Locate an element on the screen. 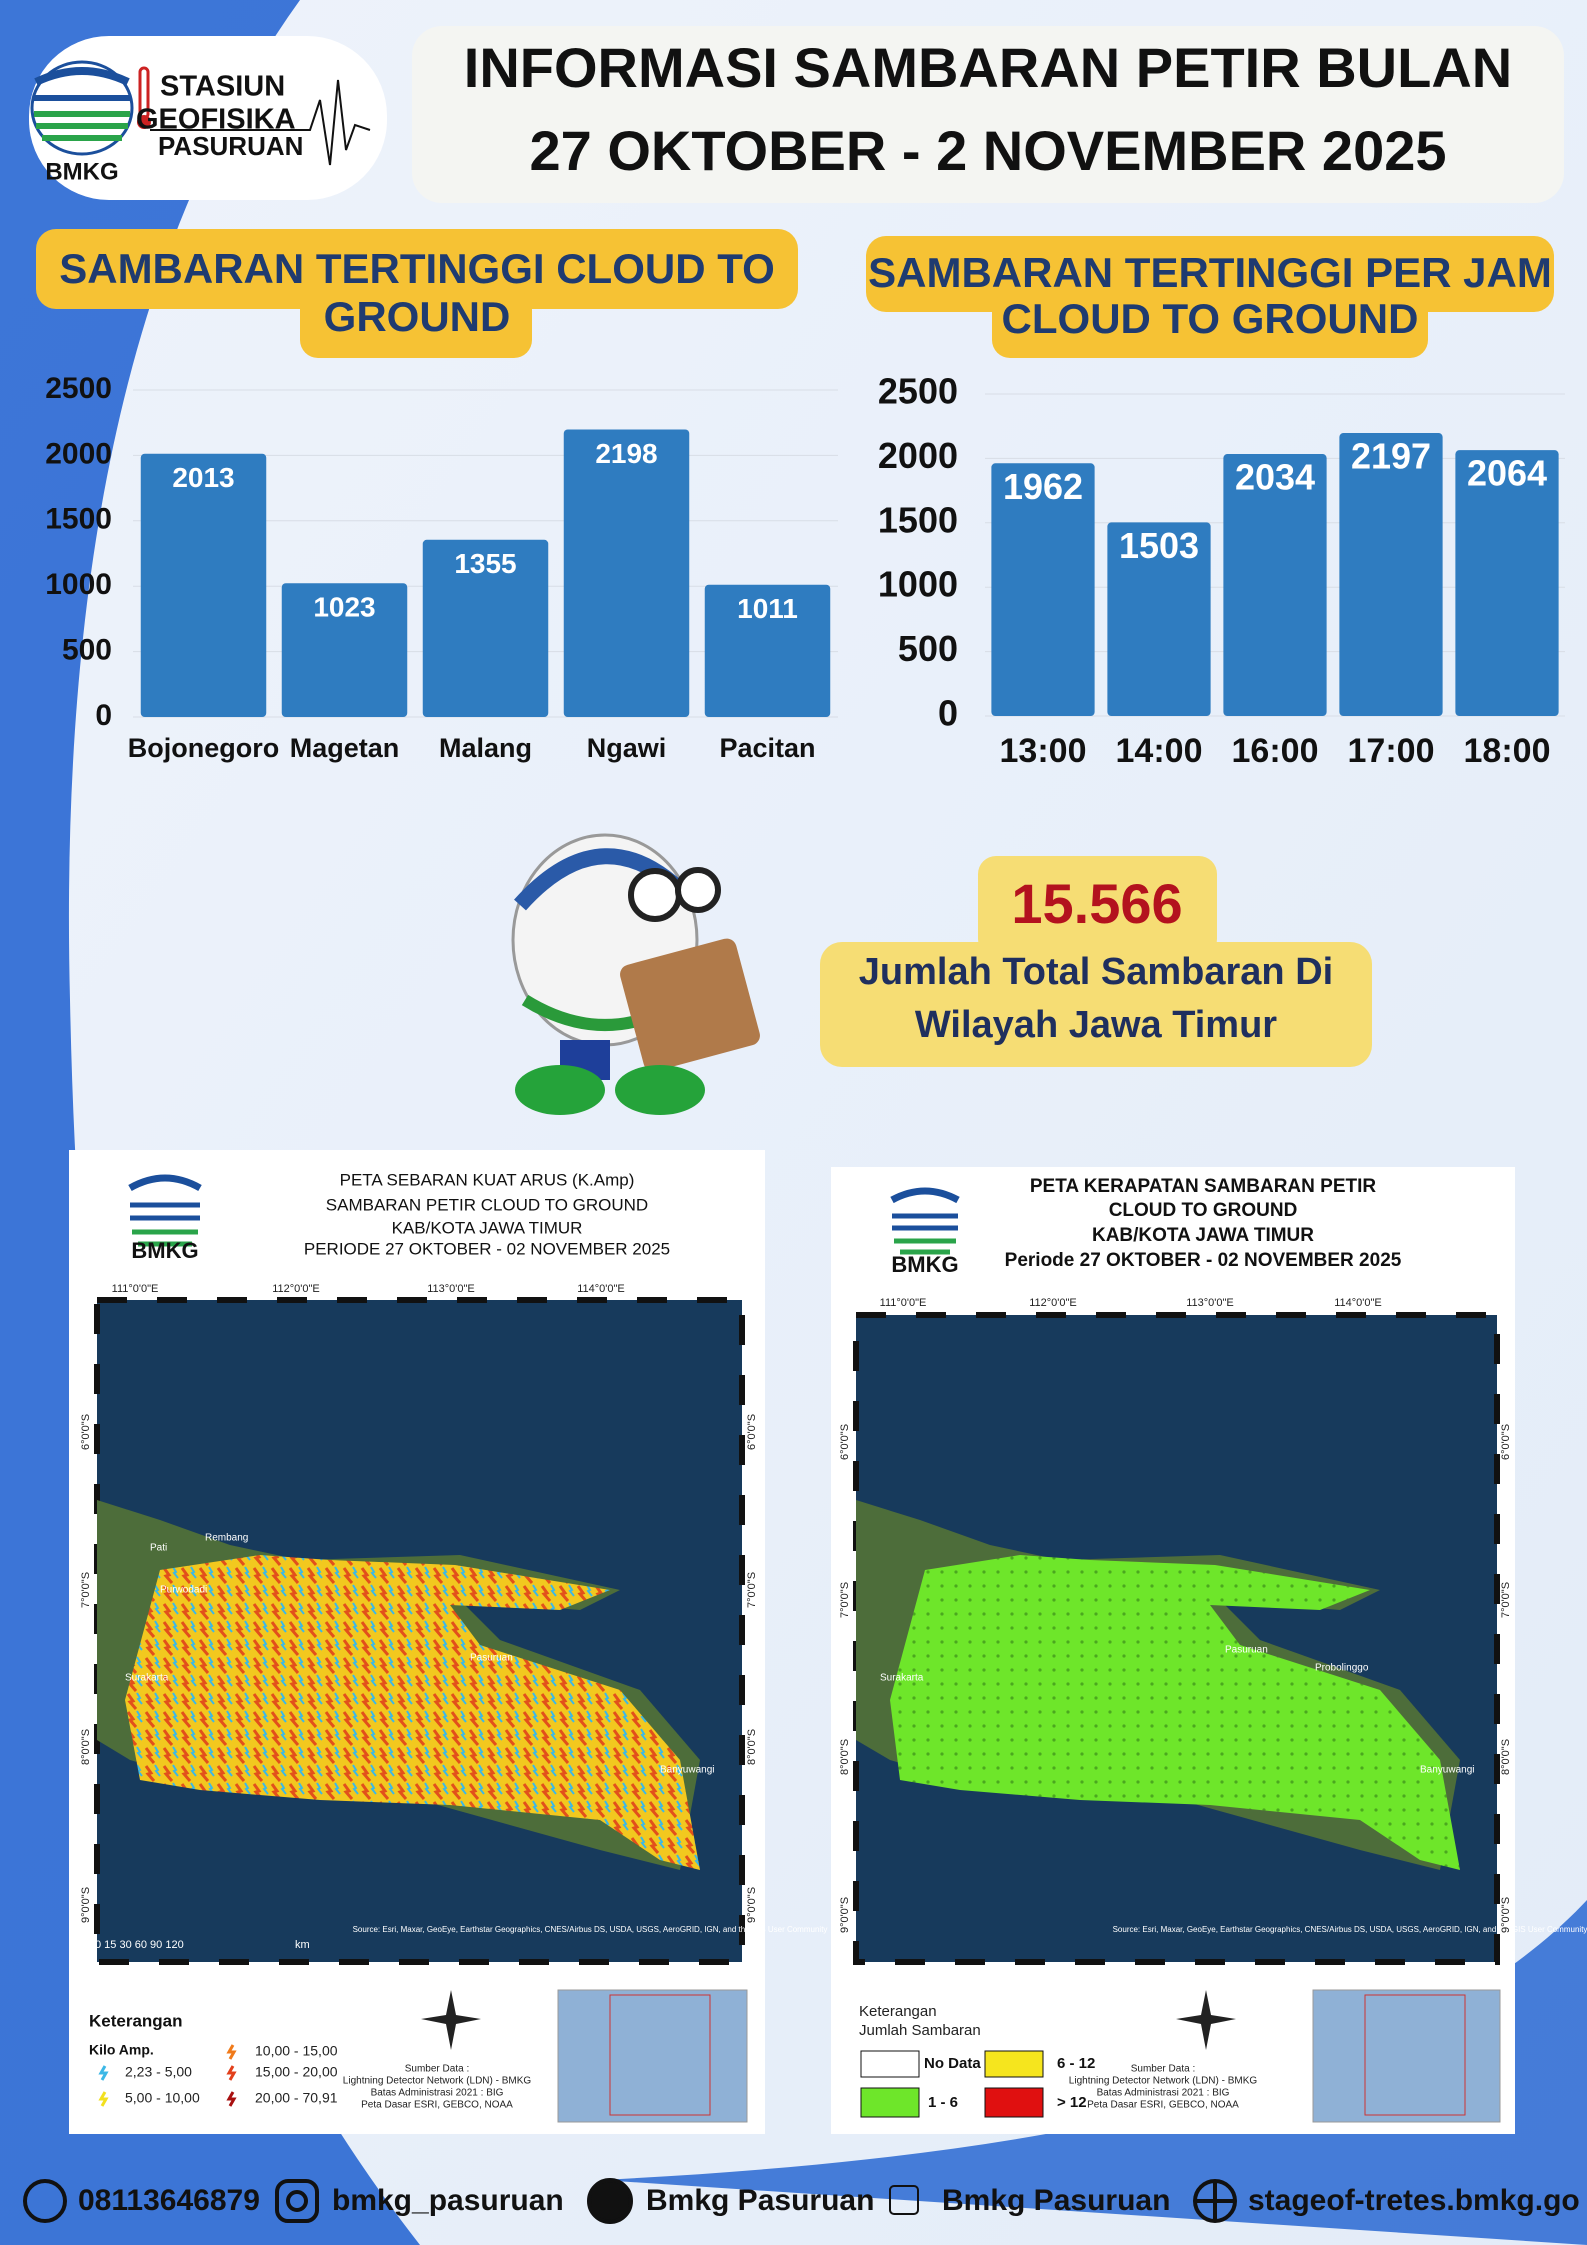 The image size is (1587, 2245). legend-item: No Data is located at coordinates (952, 2063).